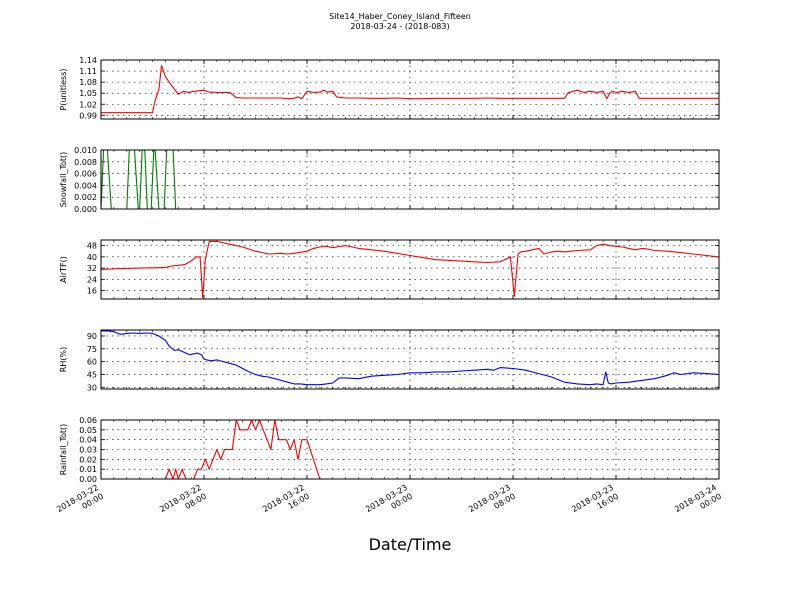 The image size is (800, 600). I want to click on subplot-3: 16 24 32 40 48 AirTF(), so click(389, 269).